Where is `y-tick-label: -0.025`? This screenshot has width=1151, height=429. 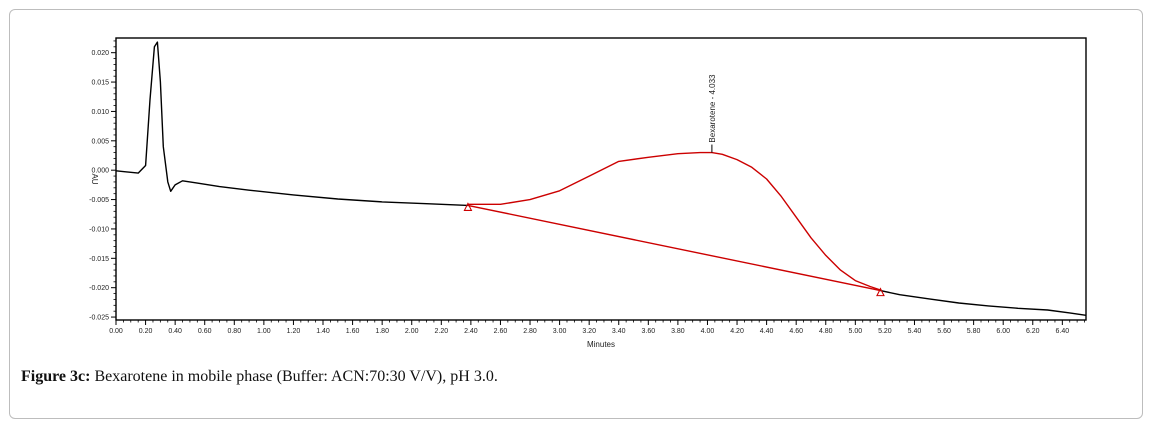 y-tick-label: -0.025 is located at coordinates (99, 318).